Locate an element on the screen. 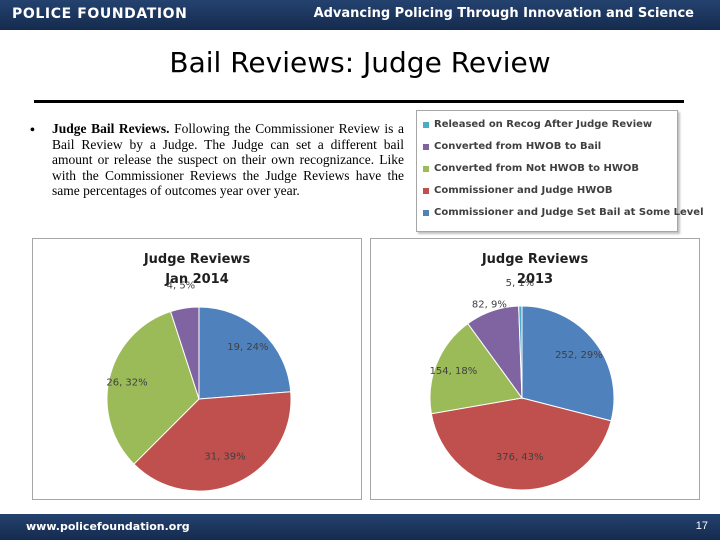 This screenshot has width=720, height=540. chart-title-line2: 2013 is located at coordinates (535, 279).